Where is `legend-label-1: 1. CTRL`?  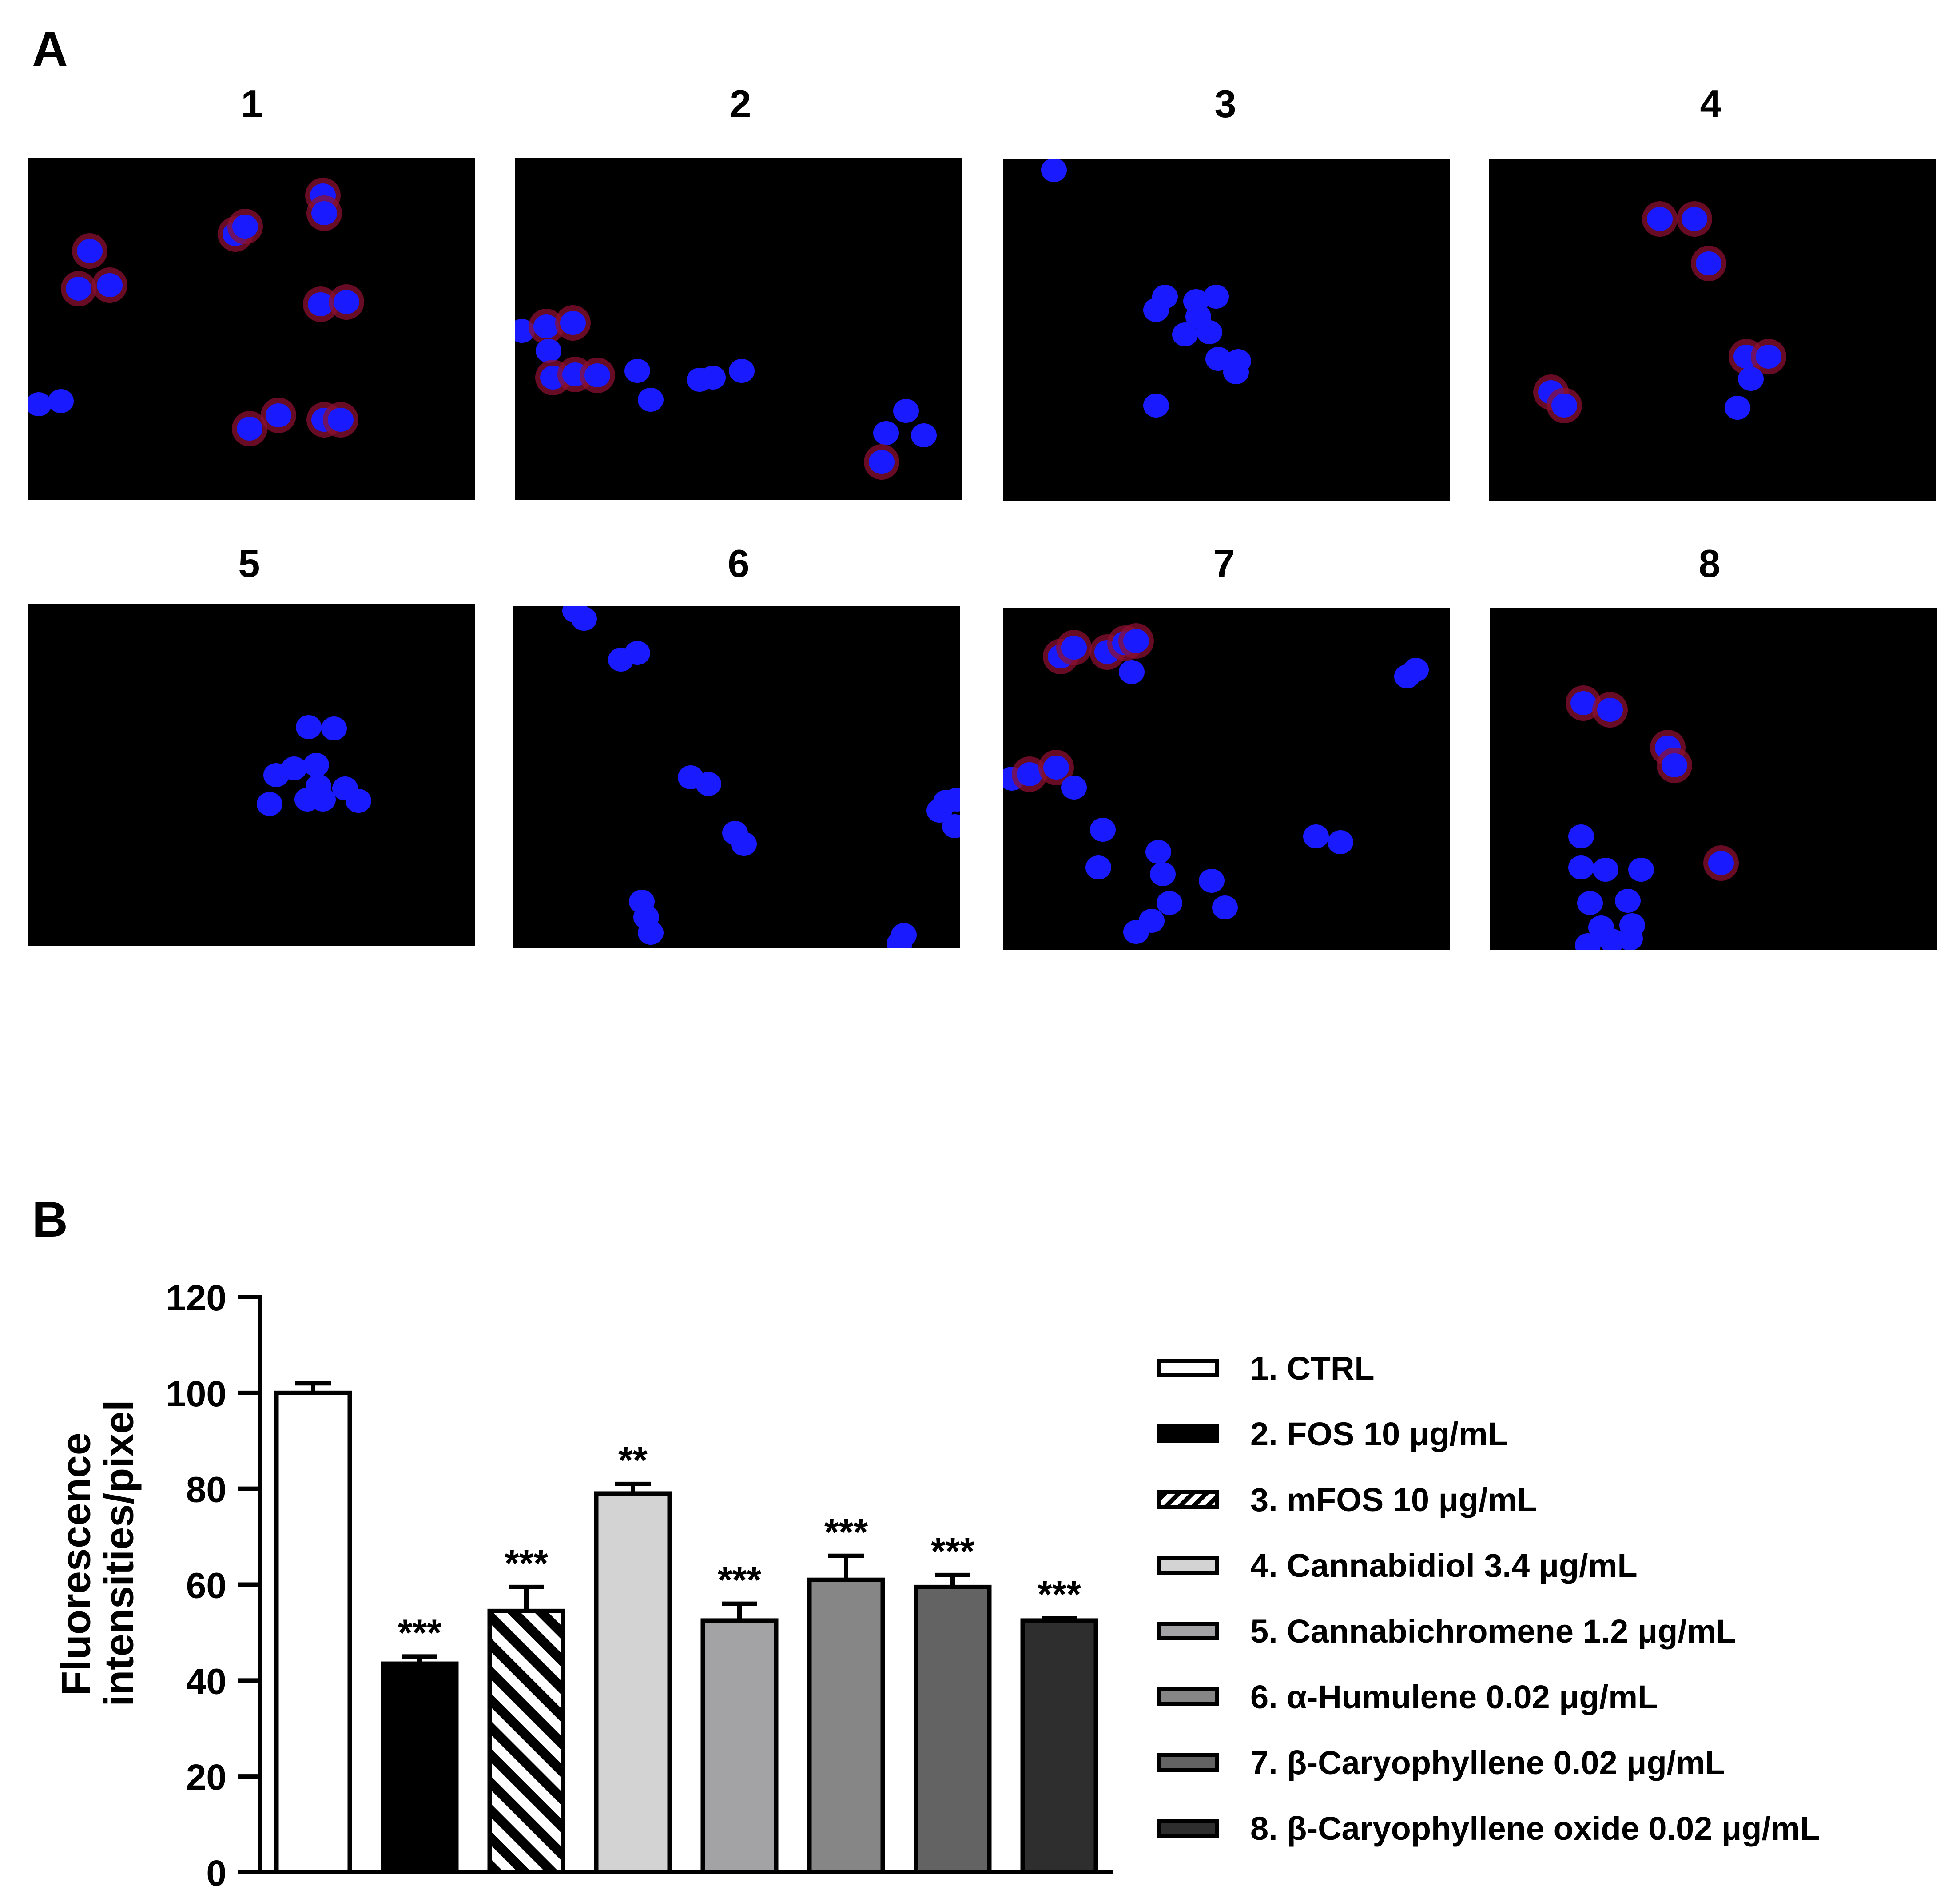
legend-label-1: 1. CTRL is located at coordinates (1312, 1368).